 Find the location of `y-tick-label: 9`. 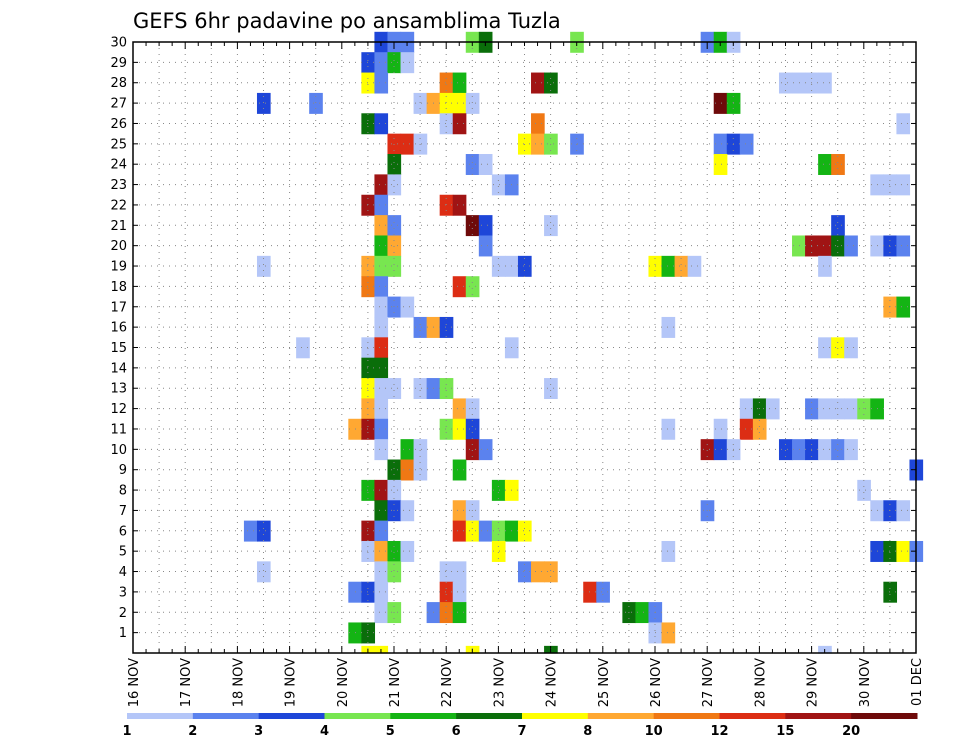

y-tick-label: 9 is located at coordinates (123, 470).